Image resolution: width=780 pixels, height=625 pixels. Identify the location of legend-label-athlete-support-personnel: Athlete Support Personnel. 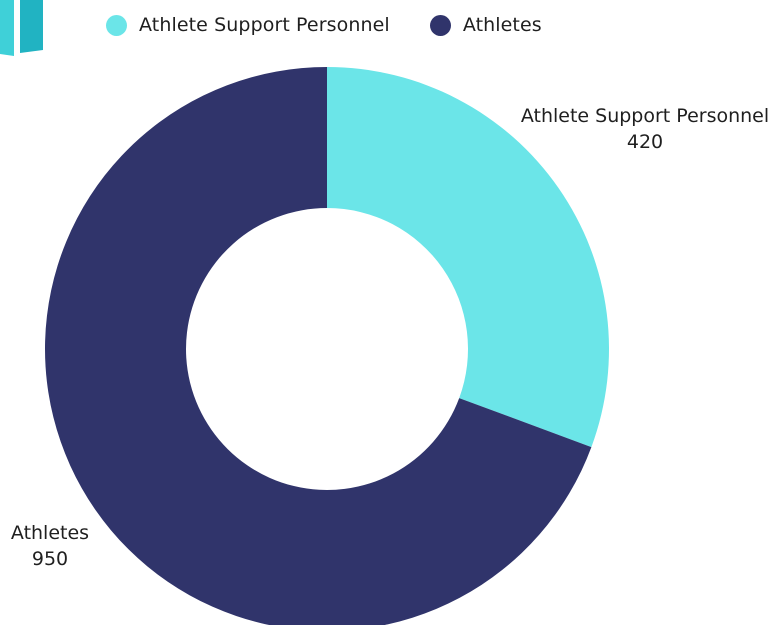
(264, 25).